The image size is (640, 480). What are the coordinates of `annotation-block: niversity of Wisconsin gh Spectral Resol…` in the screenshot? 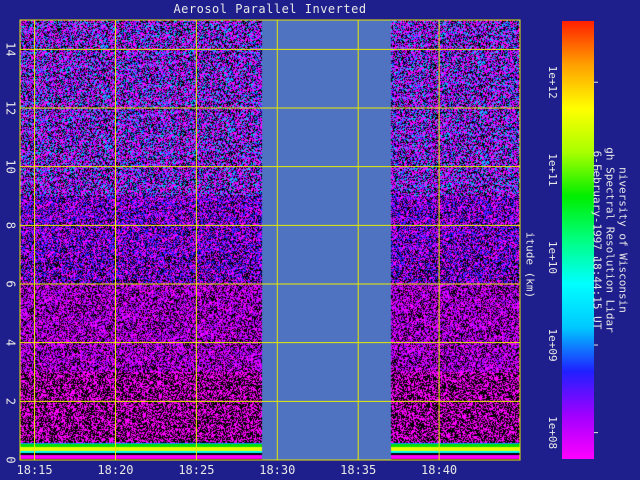 It's located at (610, 239).